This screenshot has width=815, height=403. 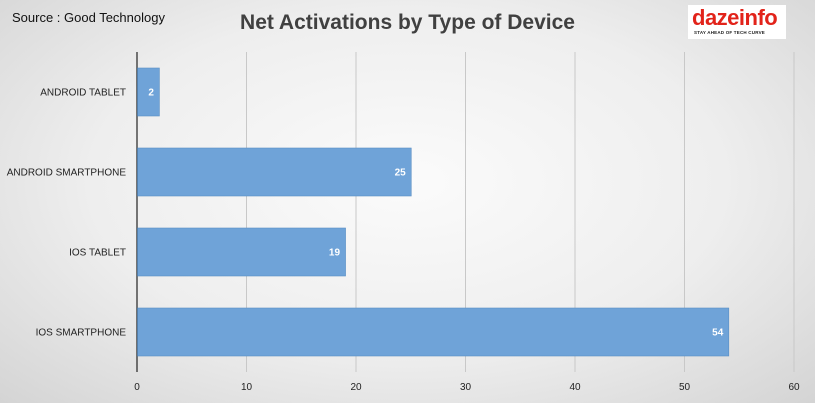 What do you see at coordinates (729, 32) in the screenshot?
I see `logo-tagline: STAY AHEAD OF TECH CURVE` at bounding box center [729, 32].